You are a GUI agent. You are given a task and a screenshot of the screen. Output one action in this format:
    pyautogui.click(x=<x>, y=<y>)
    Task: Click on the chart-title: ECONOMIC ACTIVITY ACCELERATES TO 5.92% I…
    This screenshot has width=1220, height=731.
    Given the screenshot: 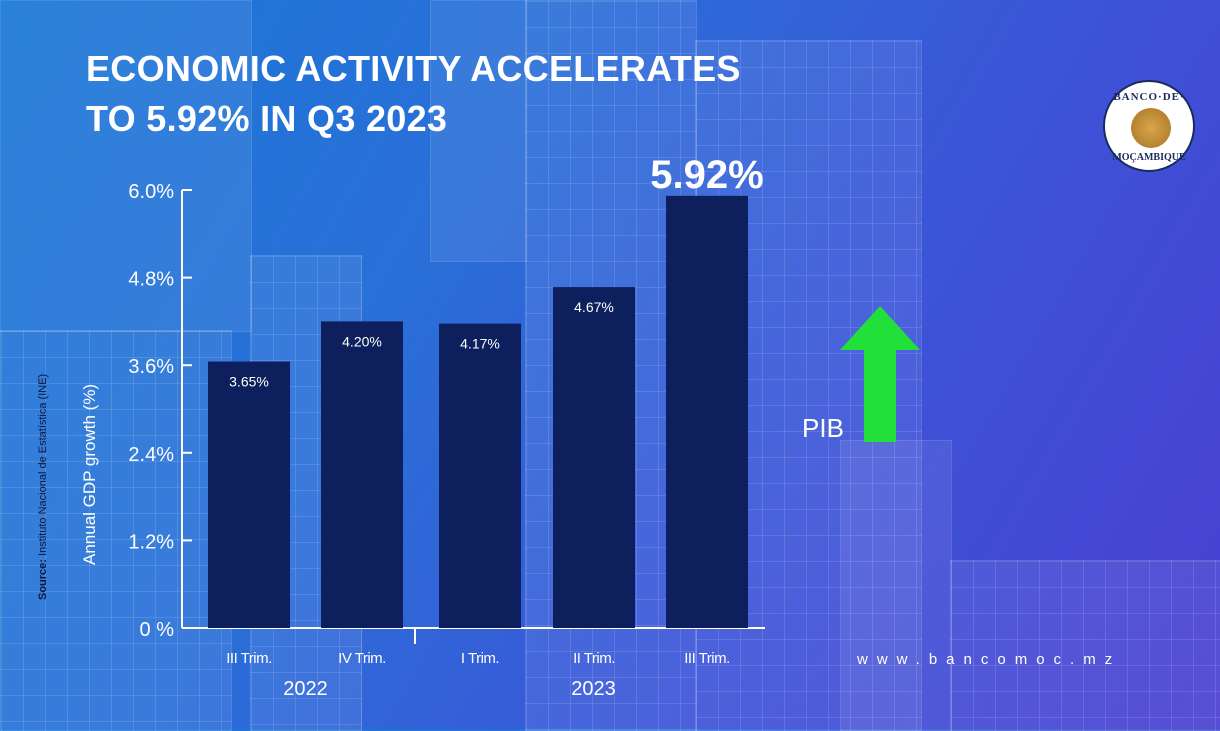 What is the action you would take?
    pyautogui.click(x=413, y=94)
    